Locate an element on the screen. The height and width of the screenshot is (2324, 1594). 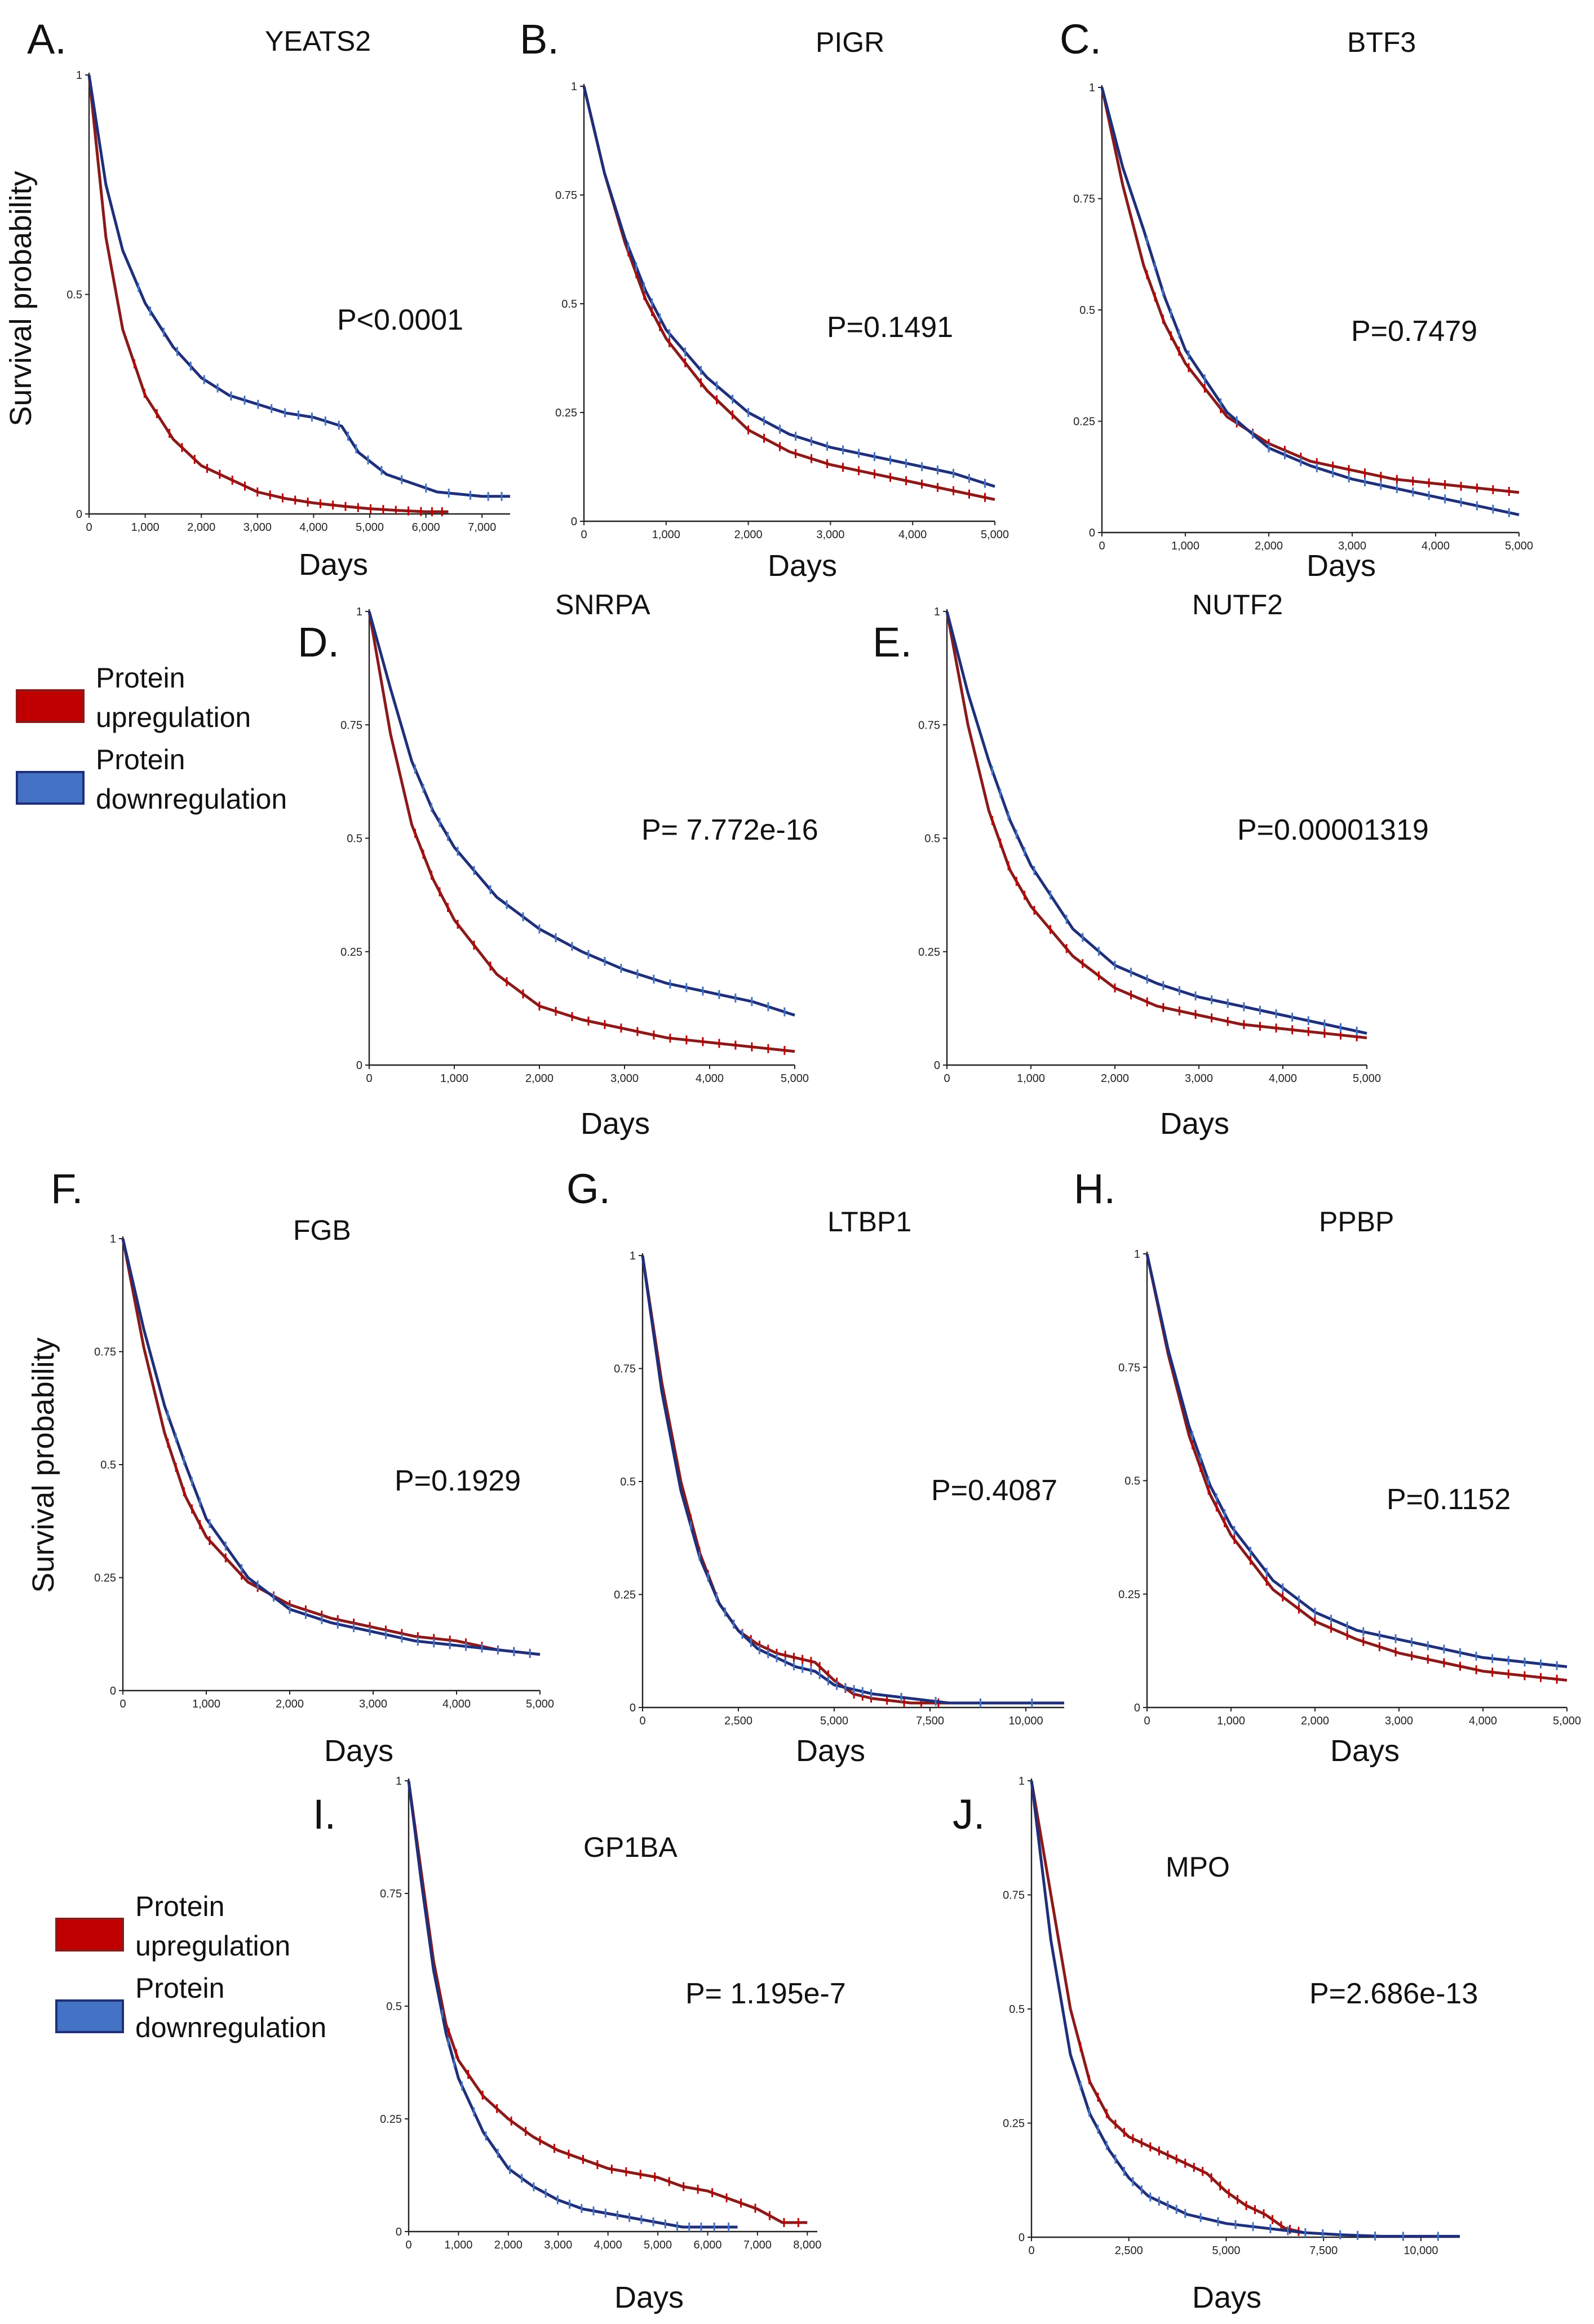
gene-title: PIGR is located at coordinates (850, 42).